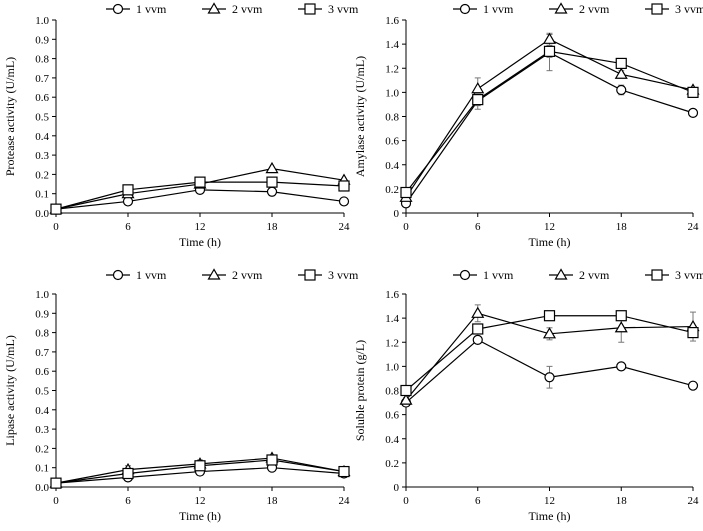 Image resolution: width=703 pixels, height=531 pixels. I want to click on amylase-x-tick-label: 12, so click(549, 227).